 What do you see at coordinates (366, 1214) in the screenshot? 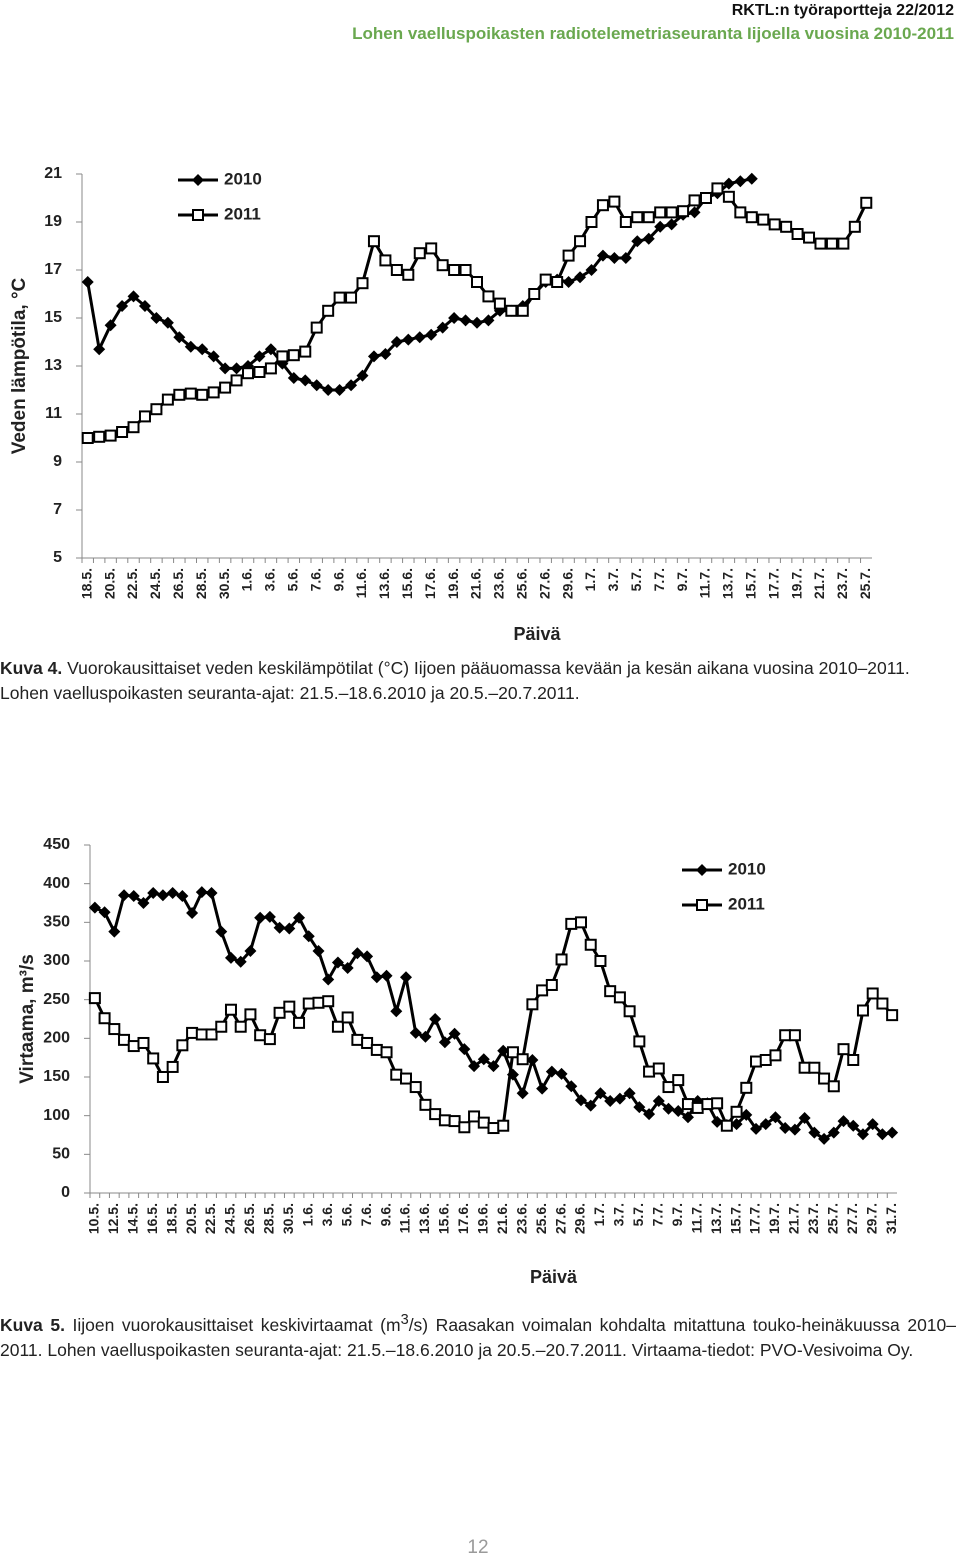
I see `x-tick-label: 7.6.` at bounding box center [366, 1214].